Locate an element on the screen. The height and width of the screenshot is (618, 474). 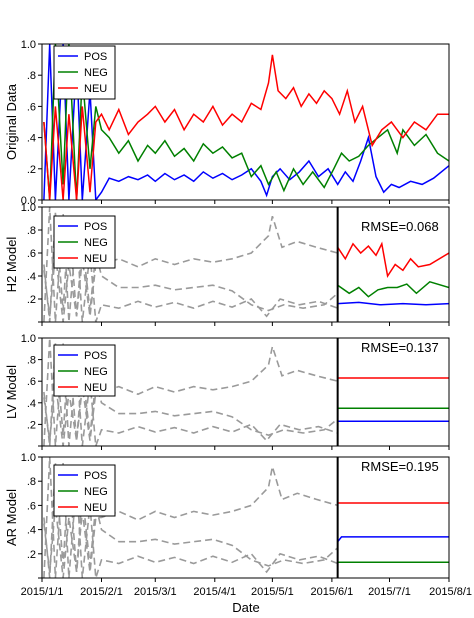
plot-area is located at coordinates (246, 392).